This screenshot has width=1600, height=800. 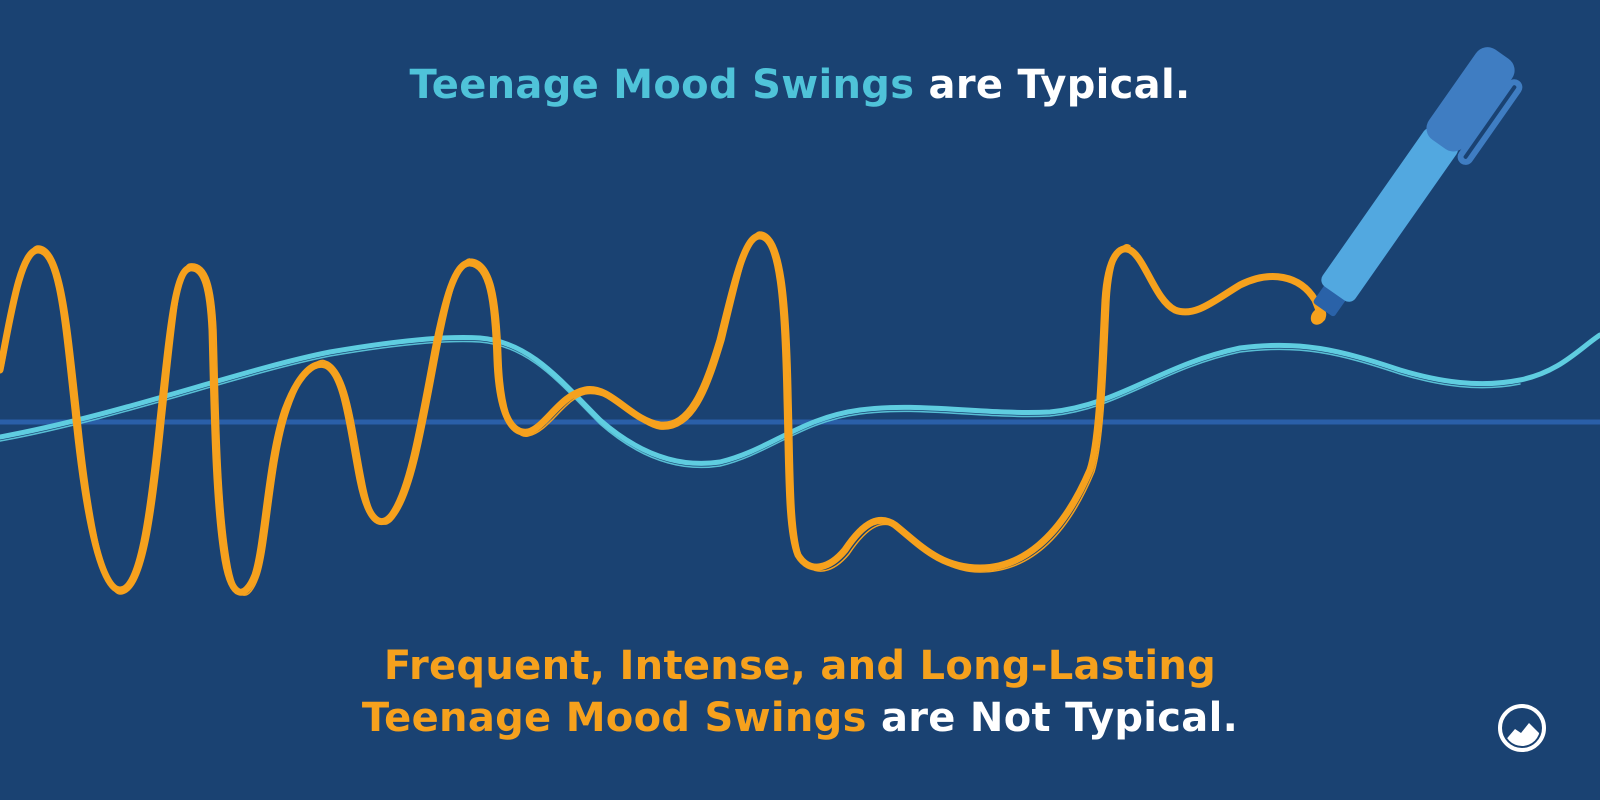 I want to click on footer-line-2-rest: are Not Typical., so click(x=1052, y=718).